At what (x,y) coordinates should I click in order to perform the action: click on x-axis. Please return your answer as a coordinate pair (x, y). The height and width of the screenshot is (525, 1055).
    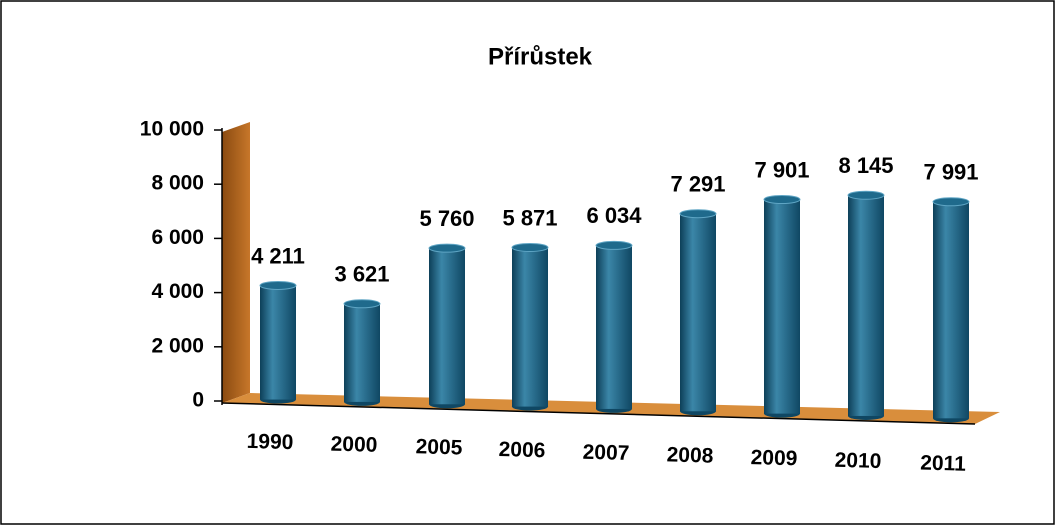
    Looking at the image, I should click on (598, 413).